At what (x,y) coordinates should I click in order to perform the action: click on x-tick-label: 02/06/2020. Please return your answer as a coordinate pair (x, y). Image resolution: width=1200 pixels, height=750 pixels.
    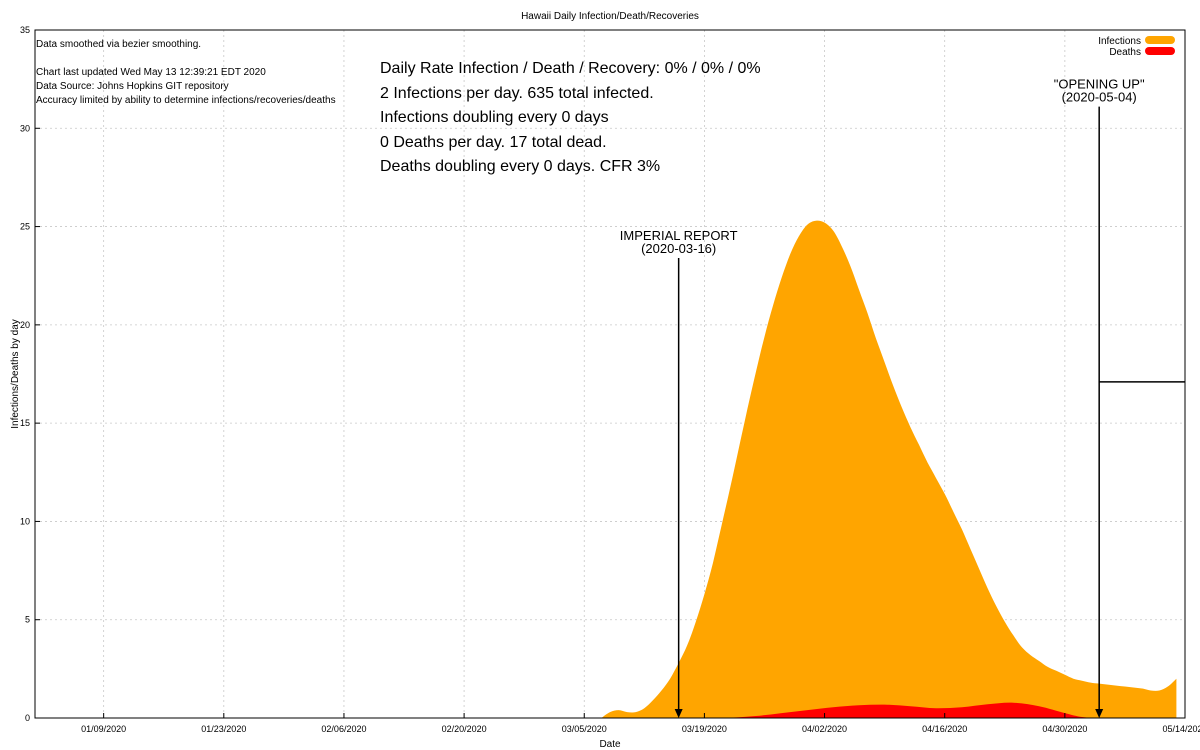
    Looking at the image, I should click on (343, 729).